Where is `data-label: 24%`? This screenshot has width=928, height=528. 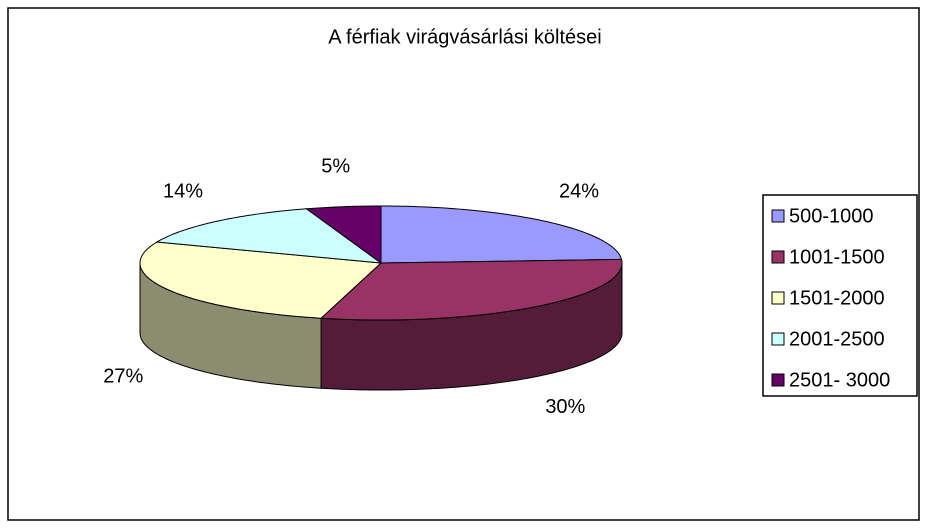
data-label: 24% is located at coordinates (579, 192).